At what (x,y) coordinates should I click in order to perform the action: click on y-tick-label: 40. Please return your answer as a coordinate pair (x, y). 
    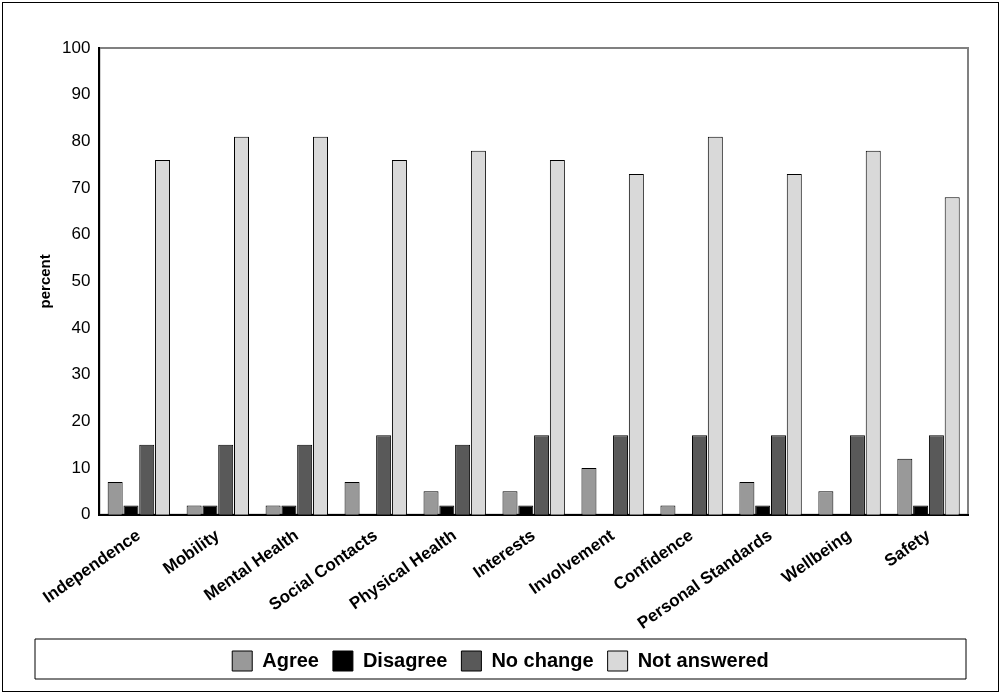
    Looking at the image, I should click on (81, 327).